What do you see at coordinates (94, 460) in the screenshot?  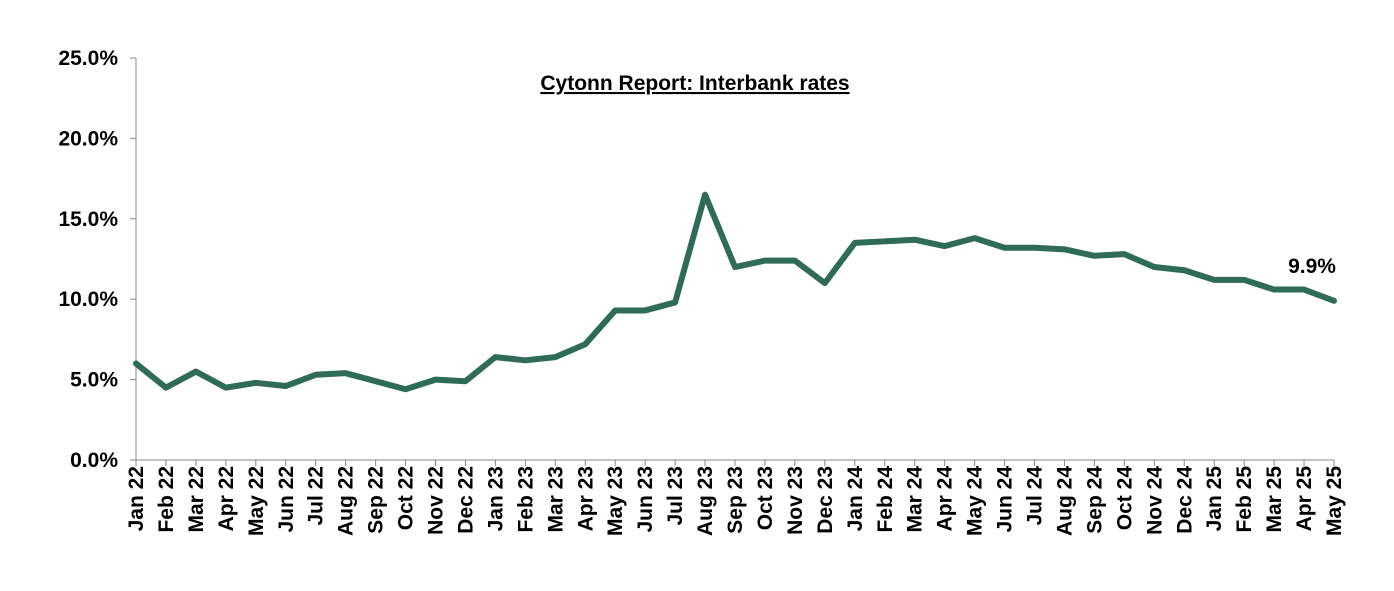 I see `y-tick-label: 0.0%` at bounding box center [94, 460].